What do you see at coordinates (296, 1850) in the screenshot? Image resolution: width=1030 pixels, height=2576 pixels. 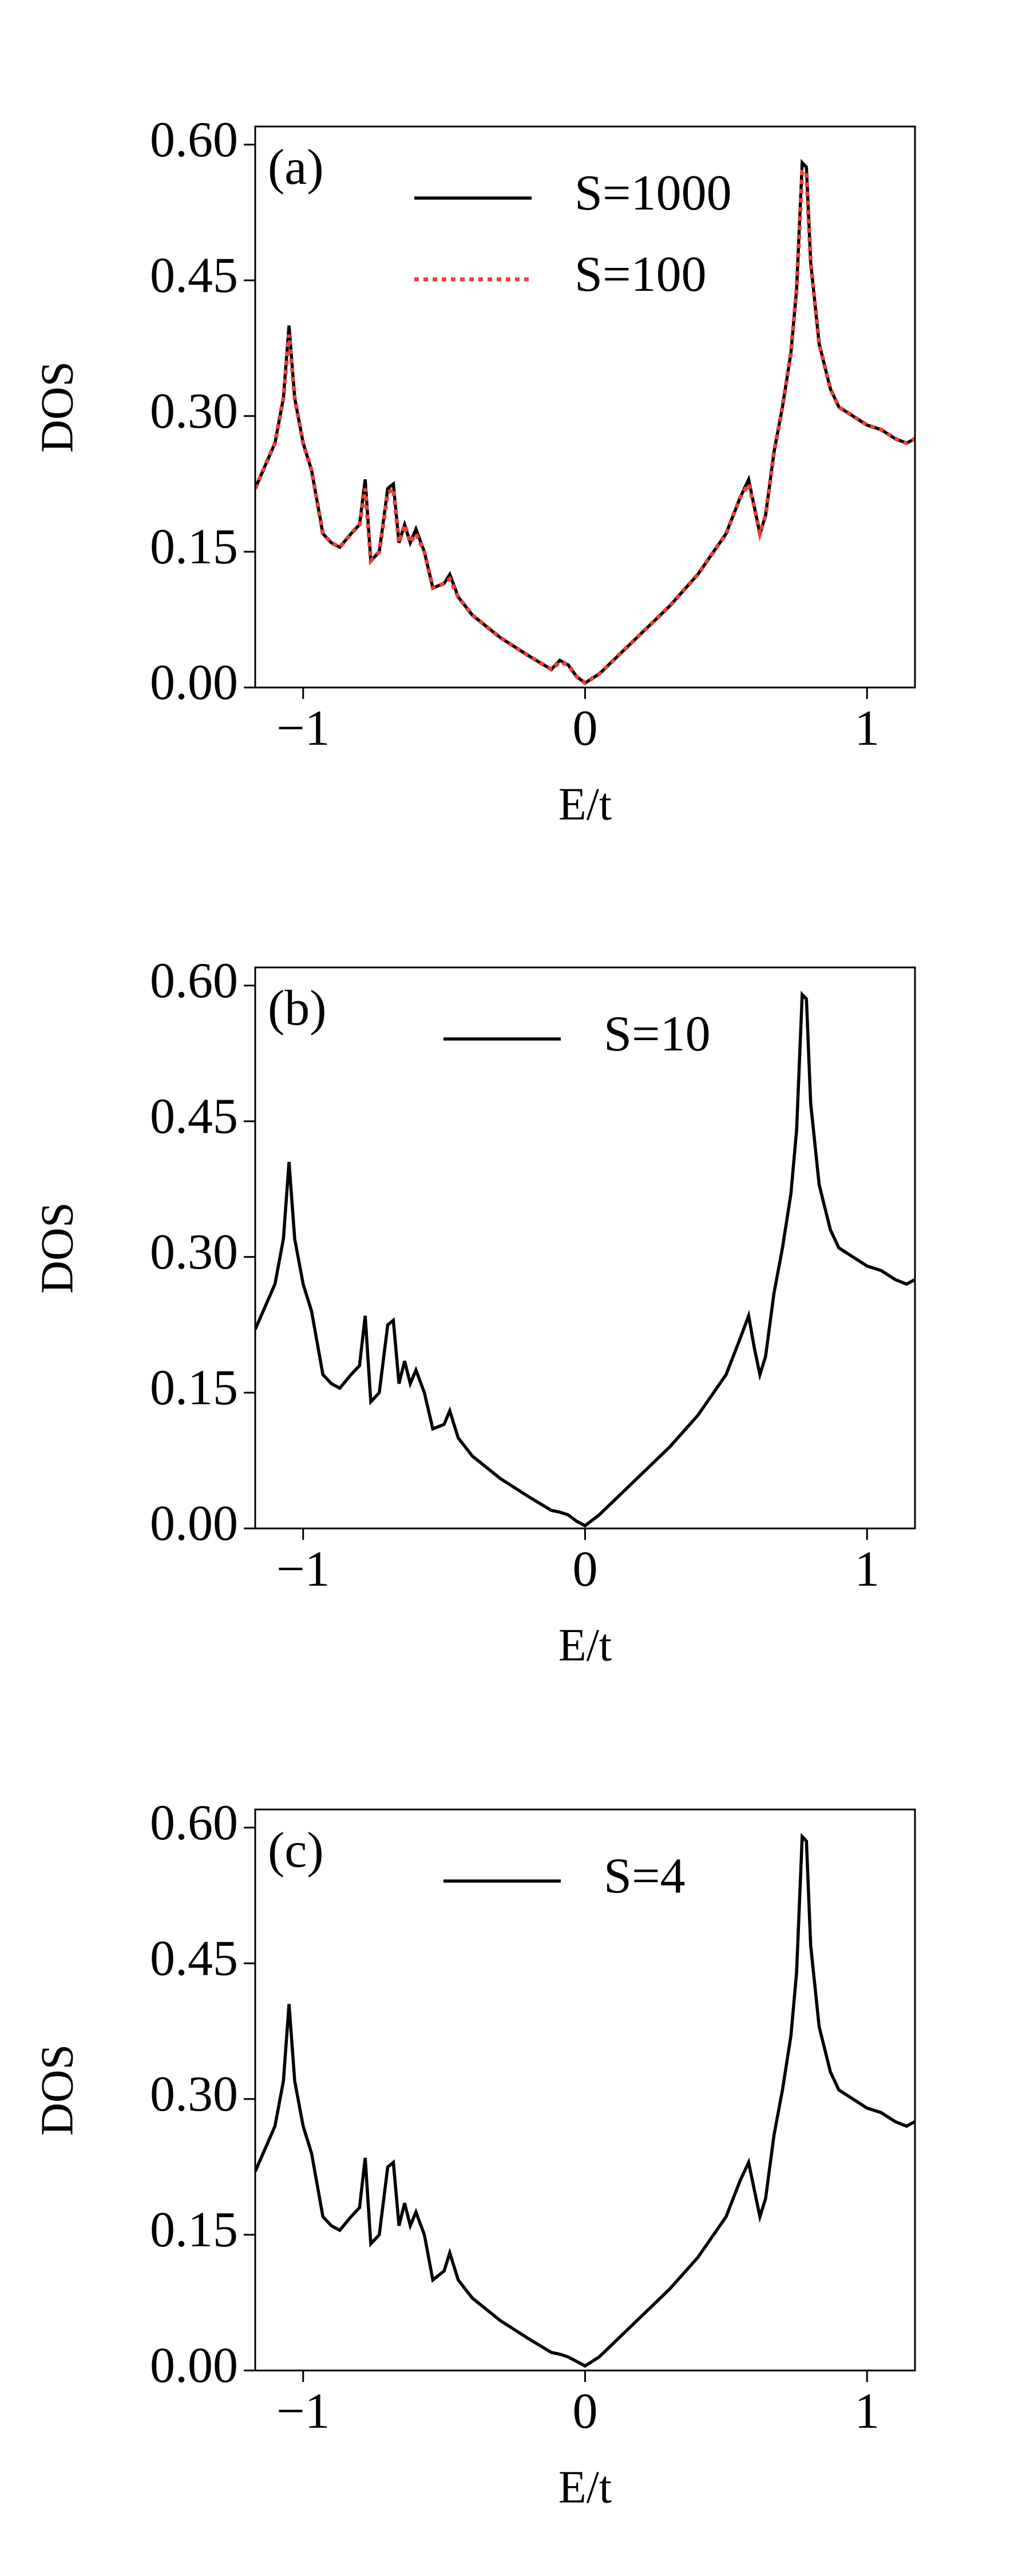 I see `panel-label: (c)` at bounding box center [296, 1850].